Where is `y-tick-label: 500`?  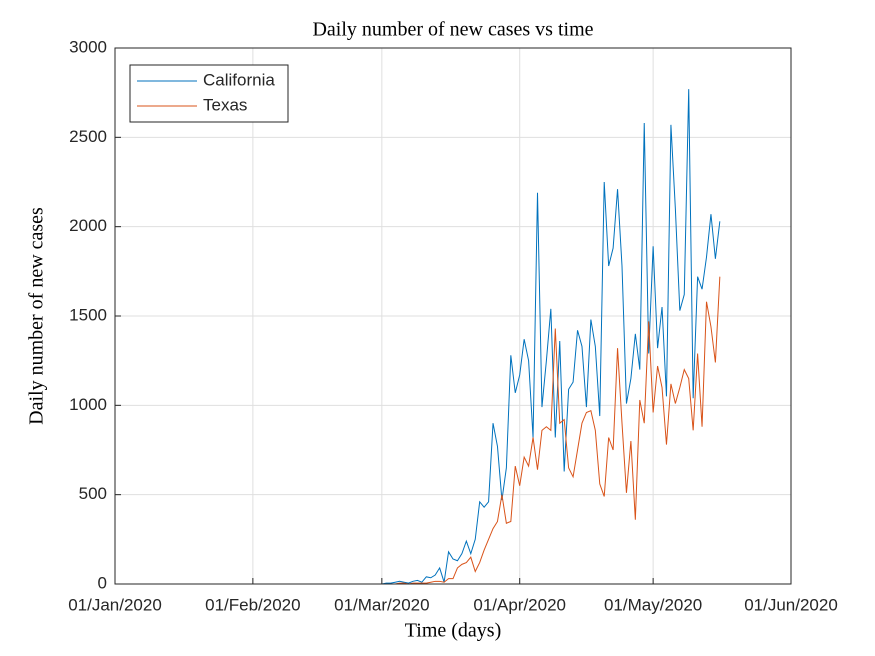 y-tick-label: 500 is located at coordinates (93, 493).